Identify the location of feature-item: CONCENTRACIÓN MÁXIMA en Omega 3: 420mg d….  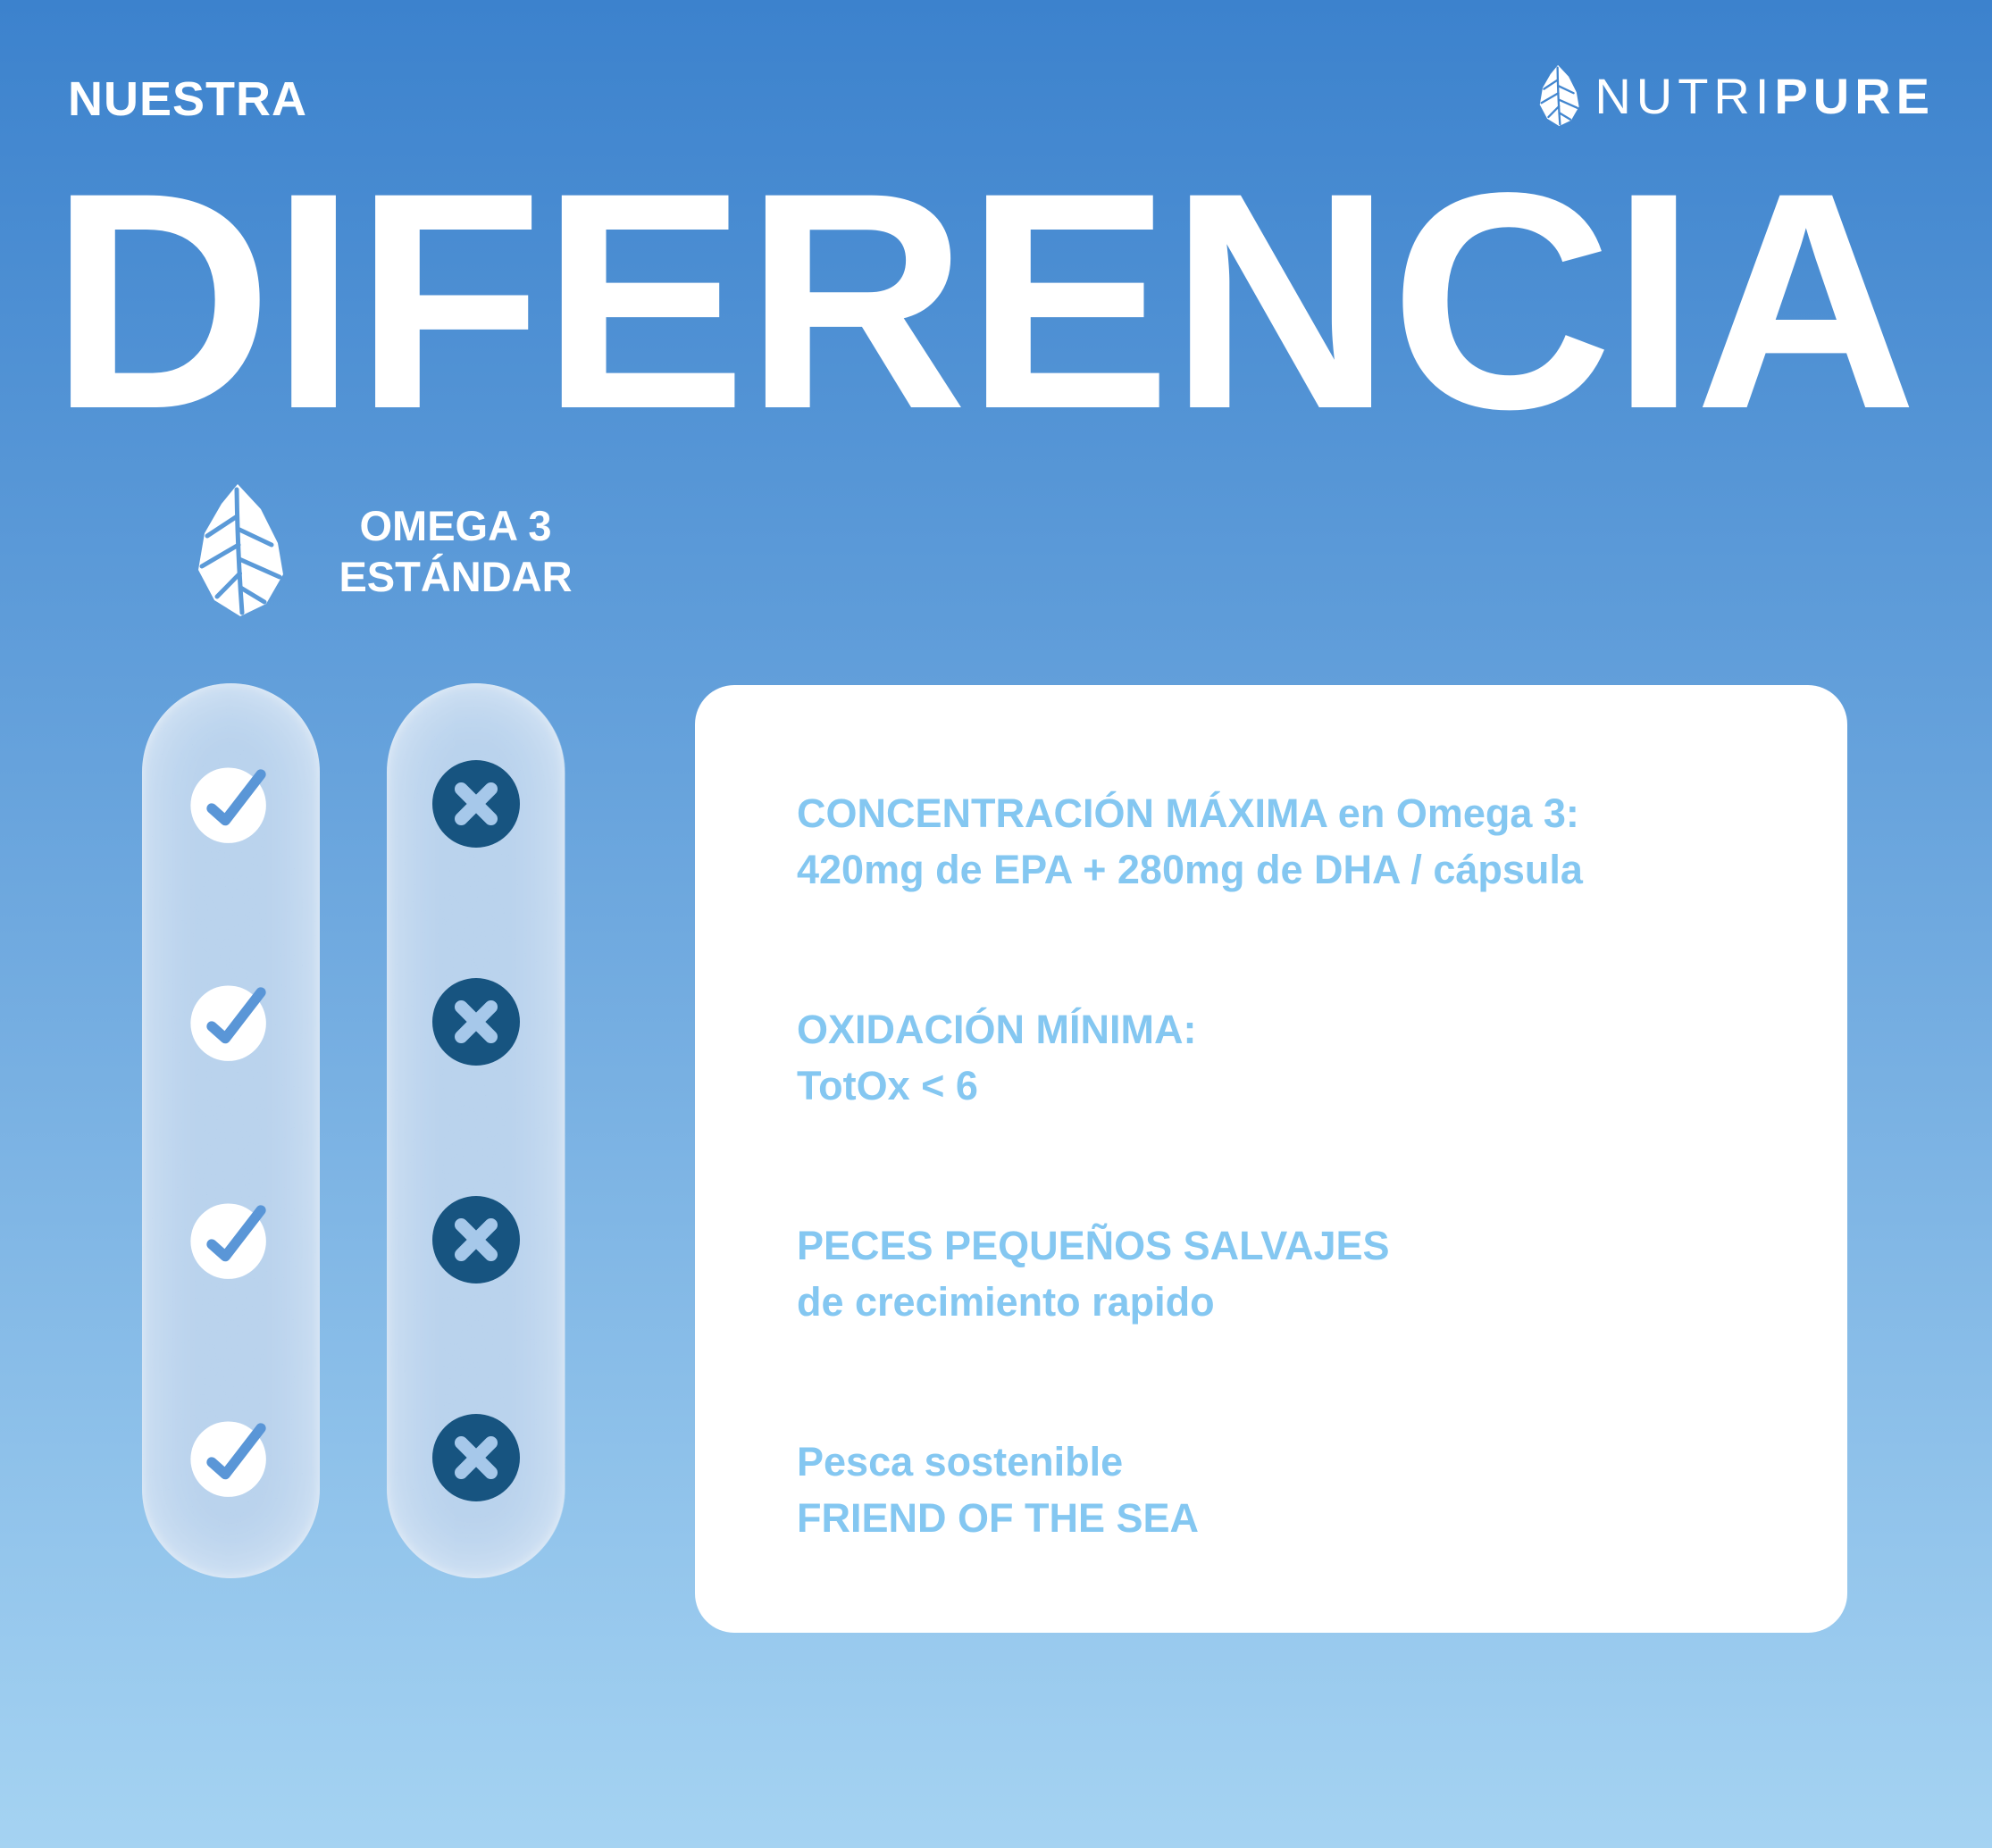
(1295, 841).